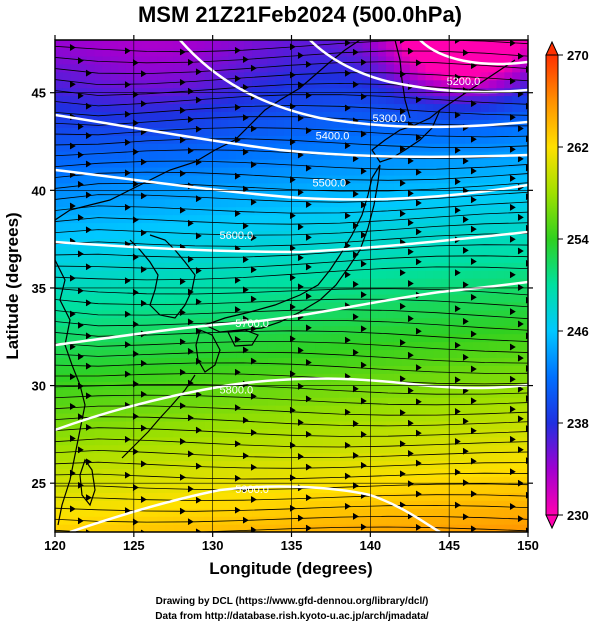  What do you see at coordinates (578, 423) in the screenshot?
I see `colorbar-tick-label: 238` at bounding box center [578, 423].